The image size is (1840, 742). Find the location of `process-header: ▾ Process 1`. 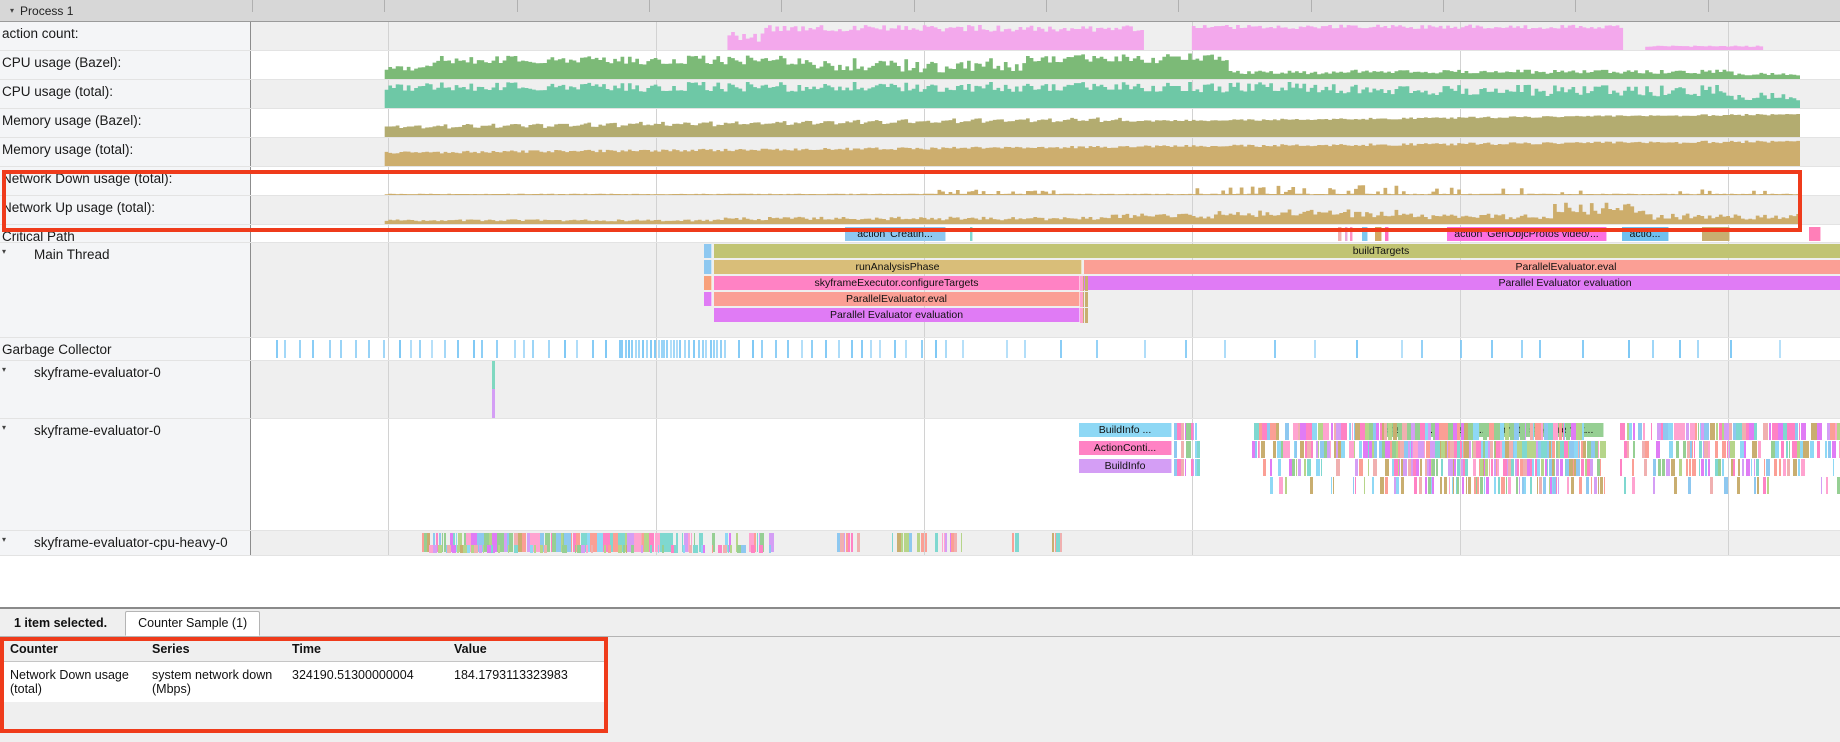

process-header: ▾ Process 1 is located at coordinates (920, 11).